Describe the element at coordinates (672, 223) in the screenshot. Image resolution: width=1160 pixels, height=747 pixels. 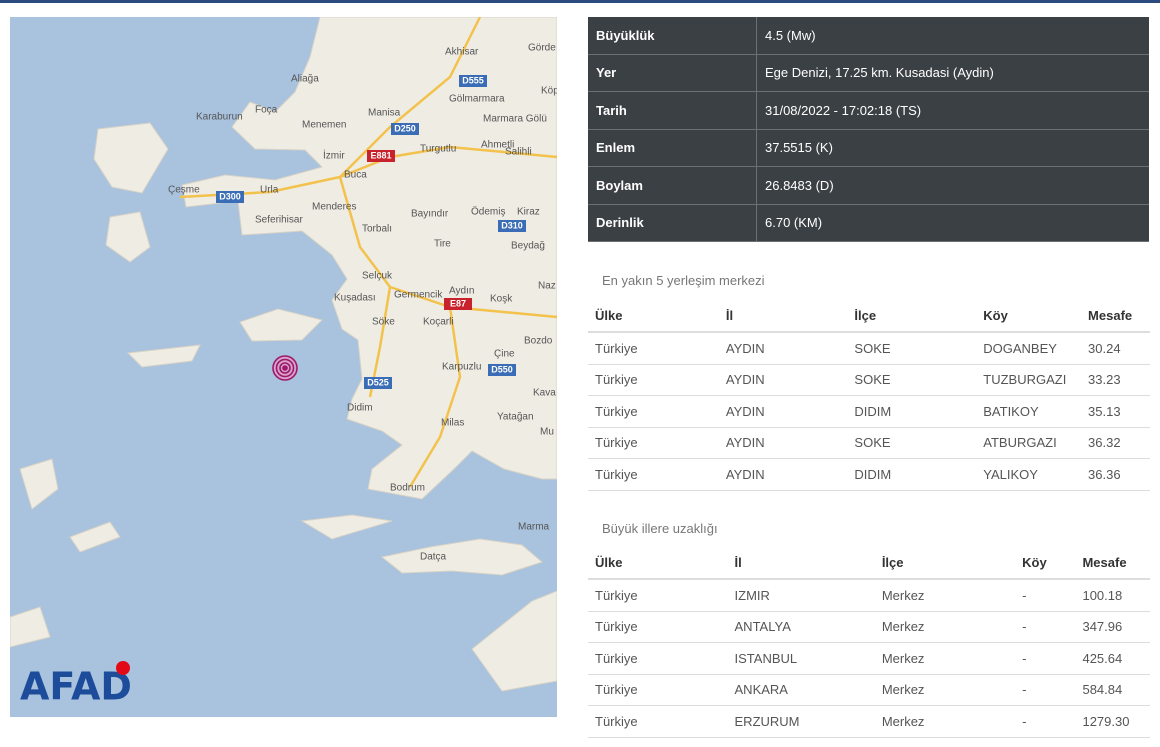
I see `info-label: Derinlik` at that location.